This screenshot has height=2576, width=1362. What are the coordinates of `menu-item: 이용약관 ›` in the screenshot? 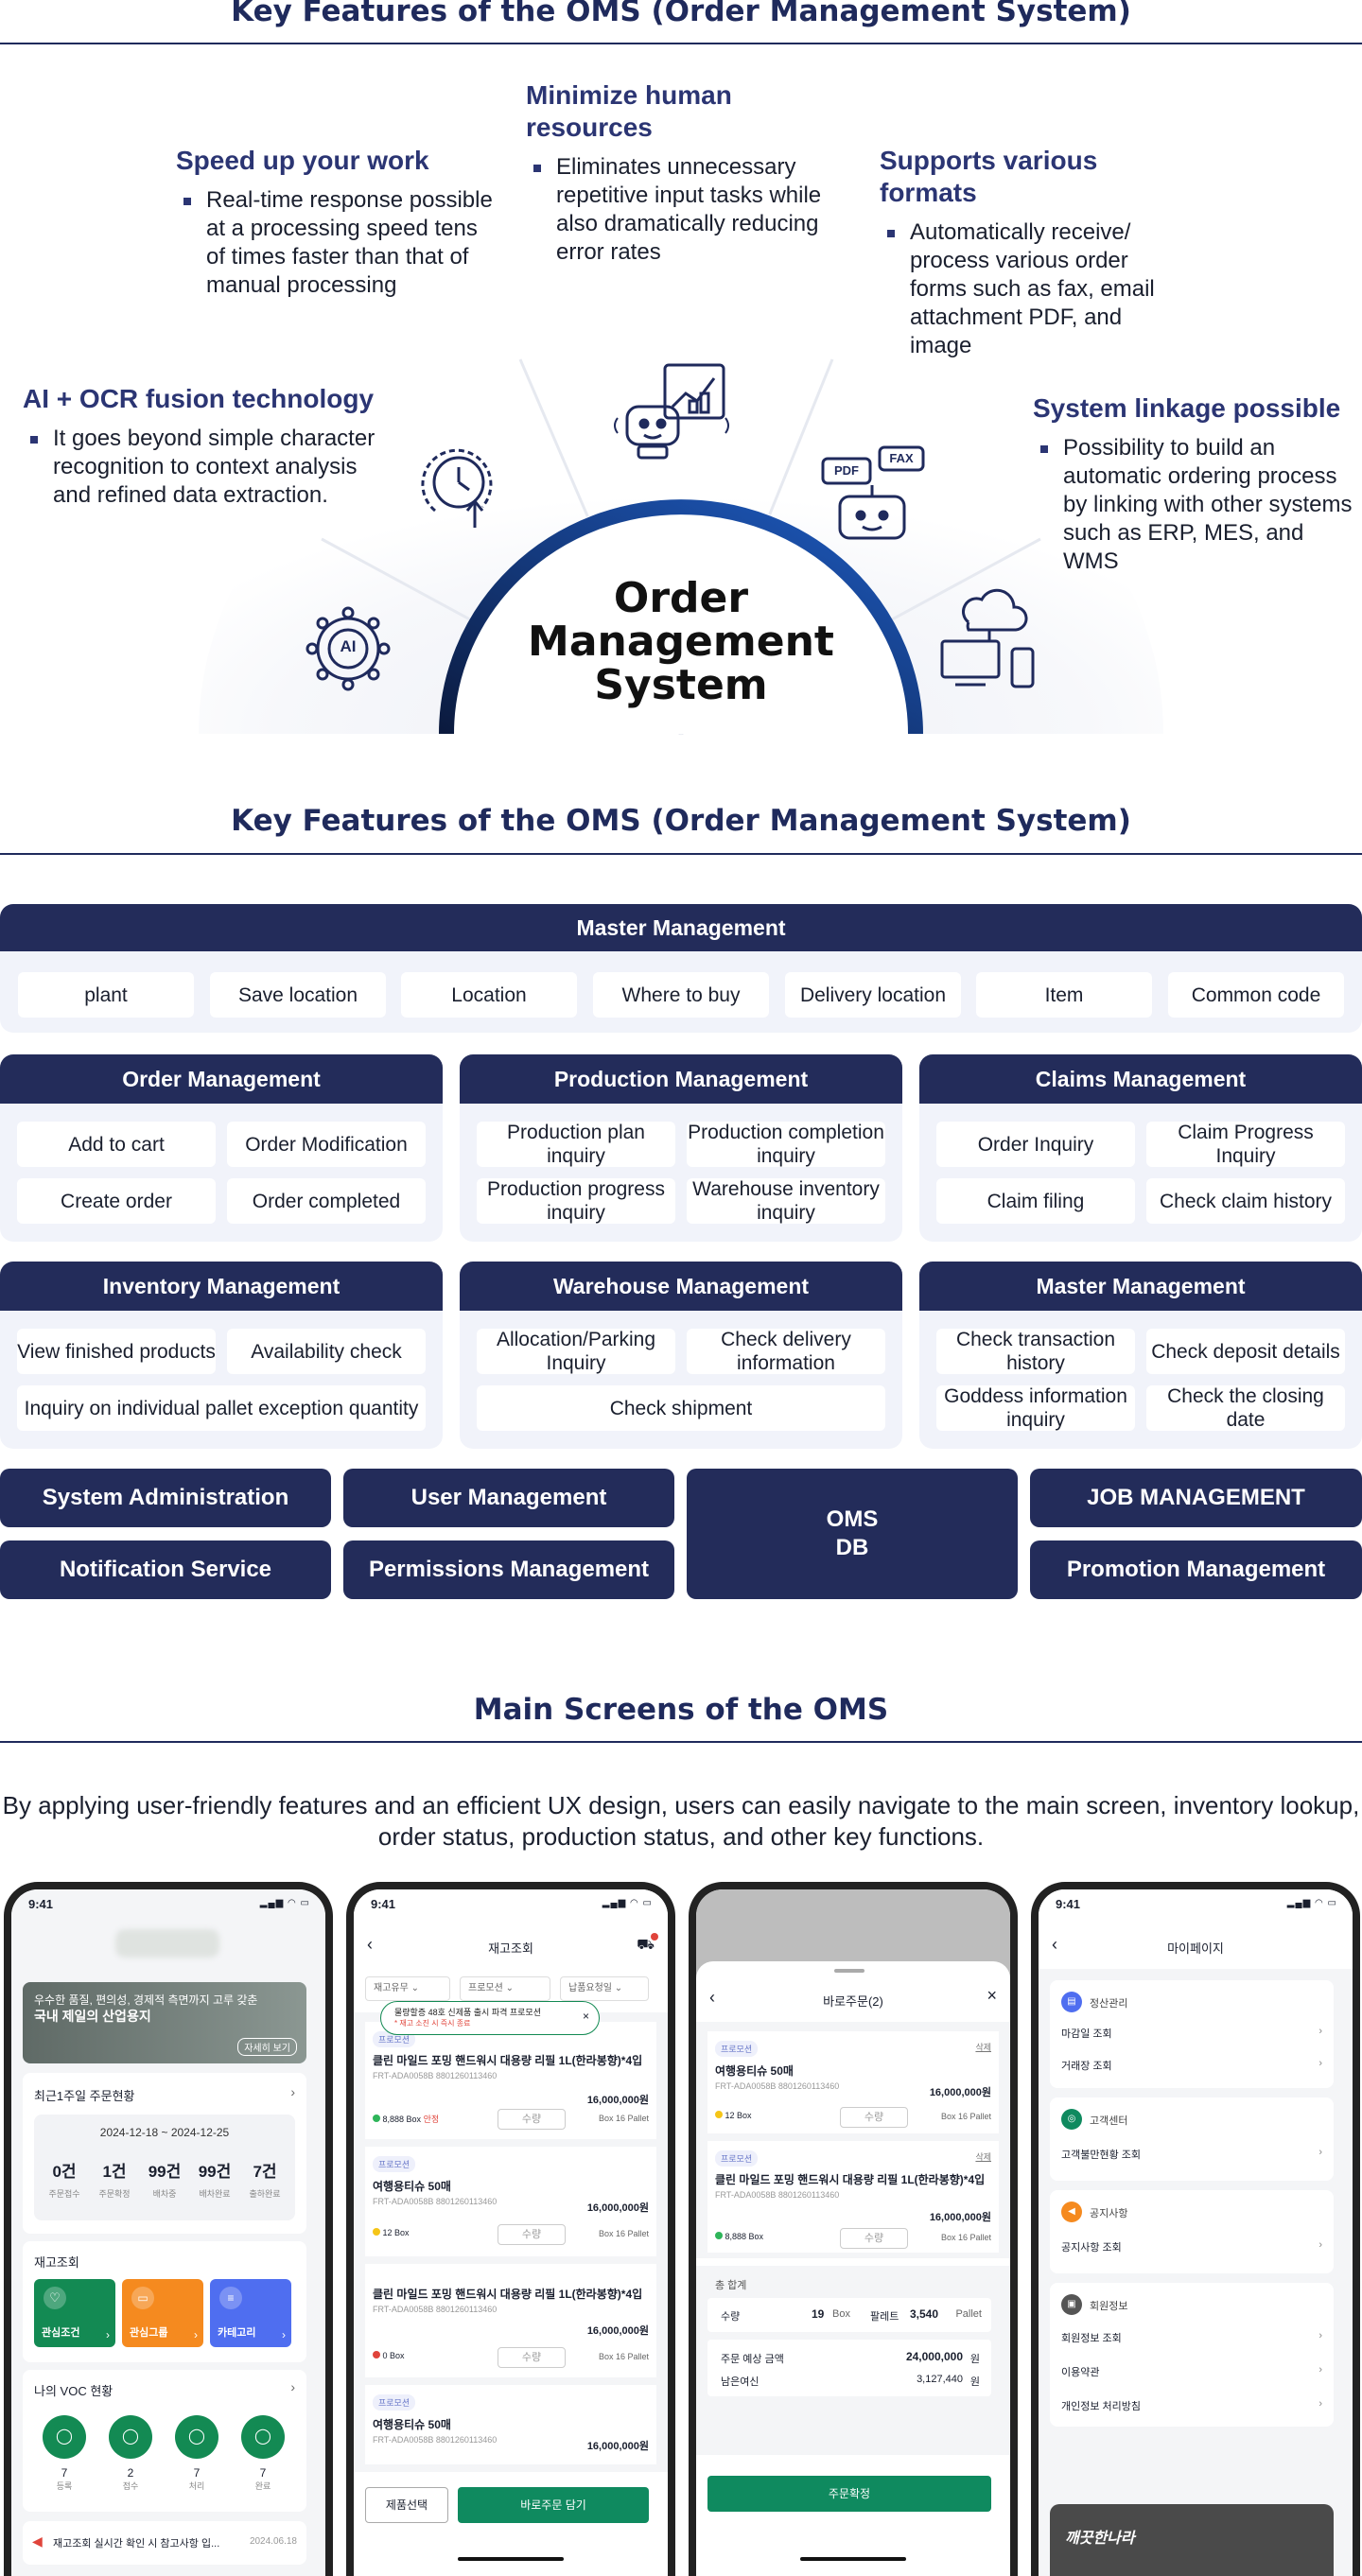 It's located at (1191, 2375).